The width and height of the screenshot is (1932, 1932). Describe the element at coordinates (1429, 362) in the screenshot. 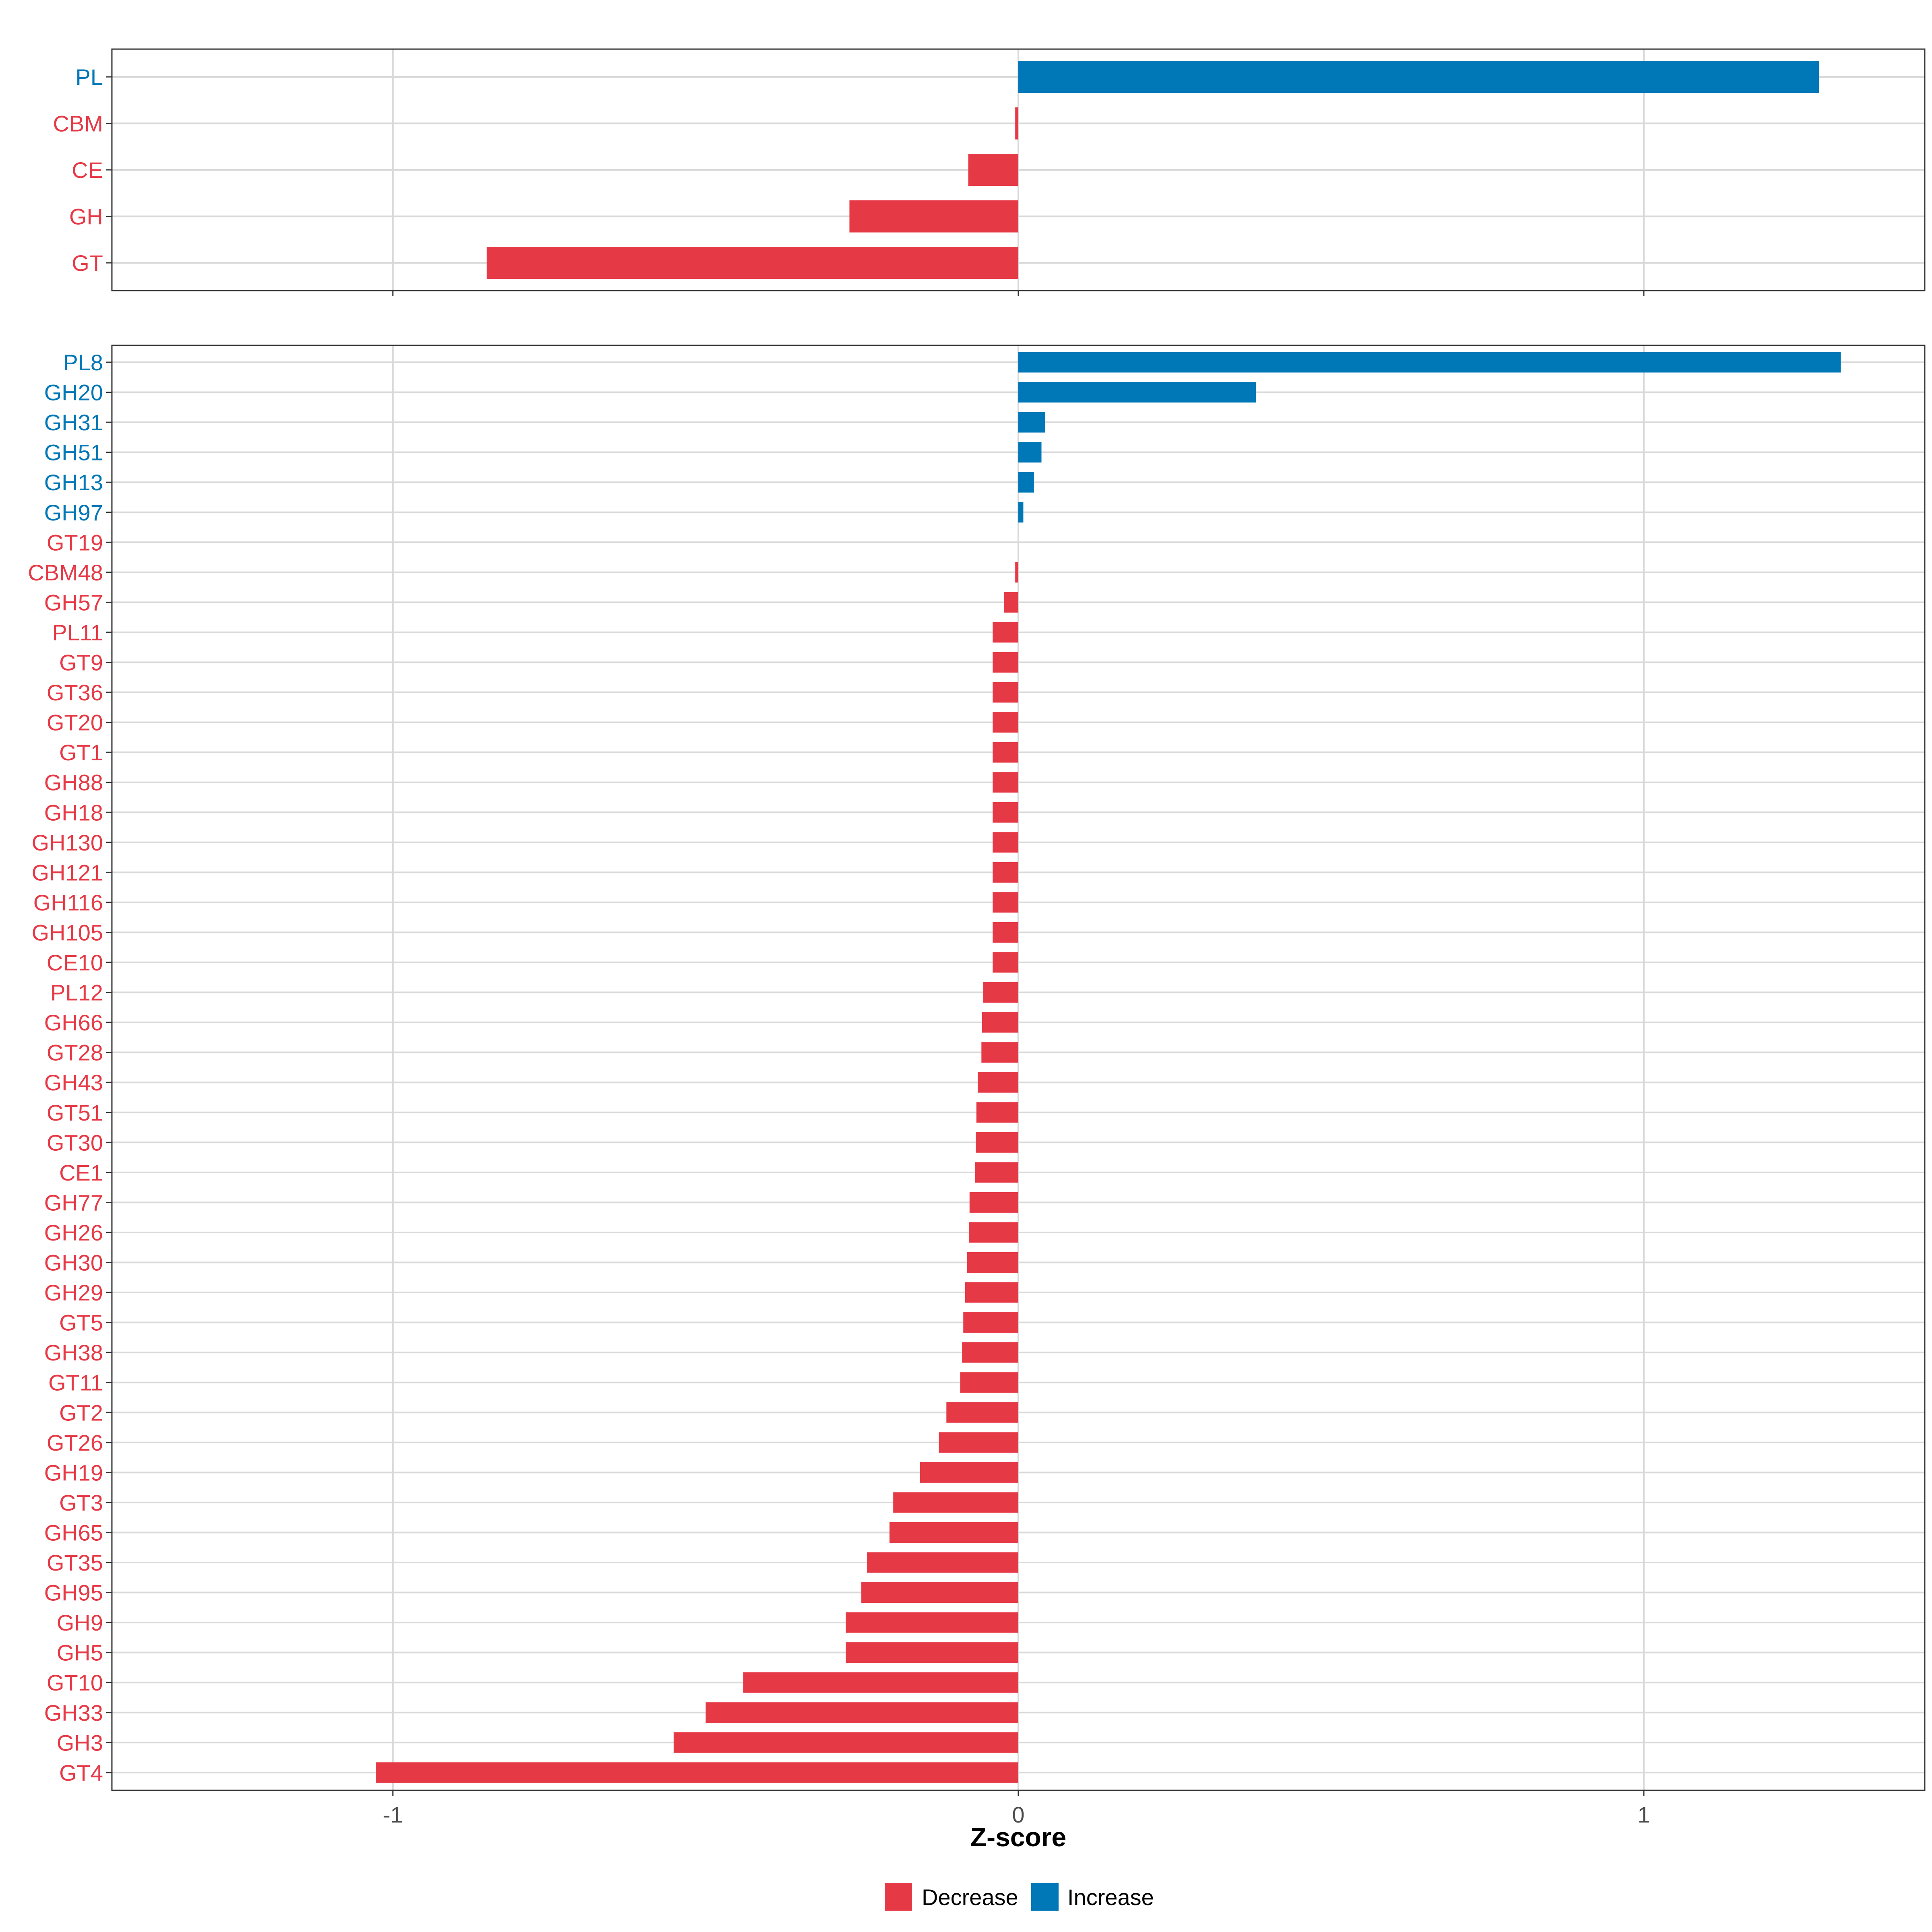

I see `bar-pl8` at that location.